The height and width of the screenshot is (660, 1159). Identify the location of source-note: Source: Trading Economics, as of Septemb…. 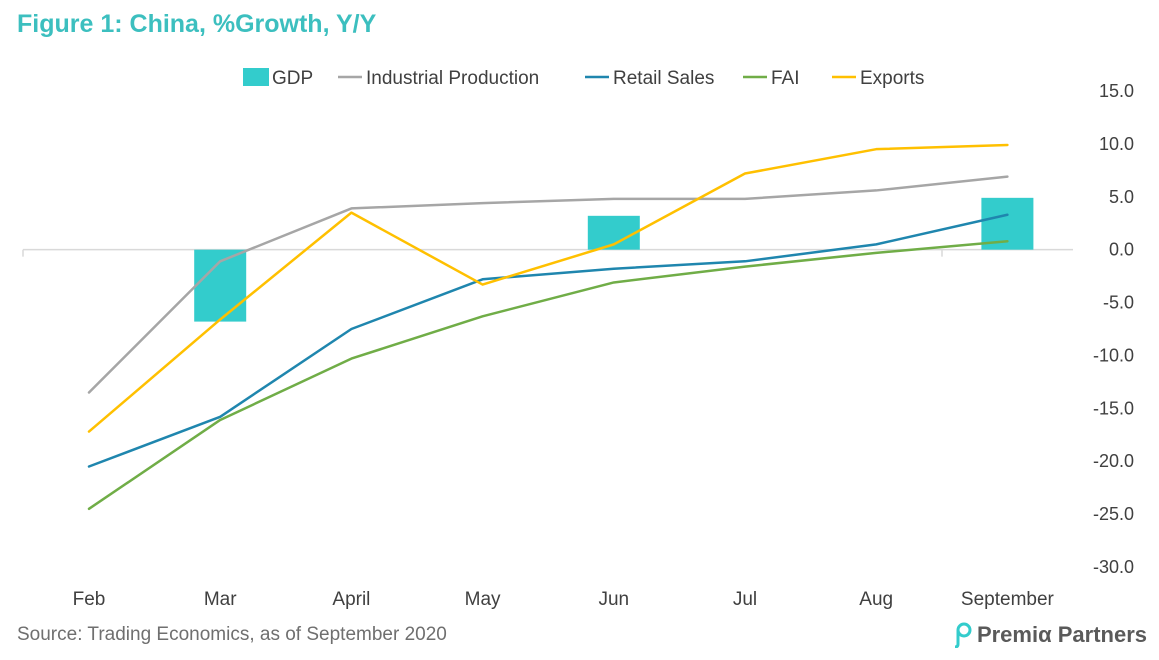
(232, 634).